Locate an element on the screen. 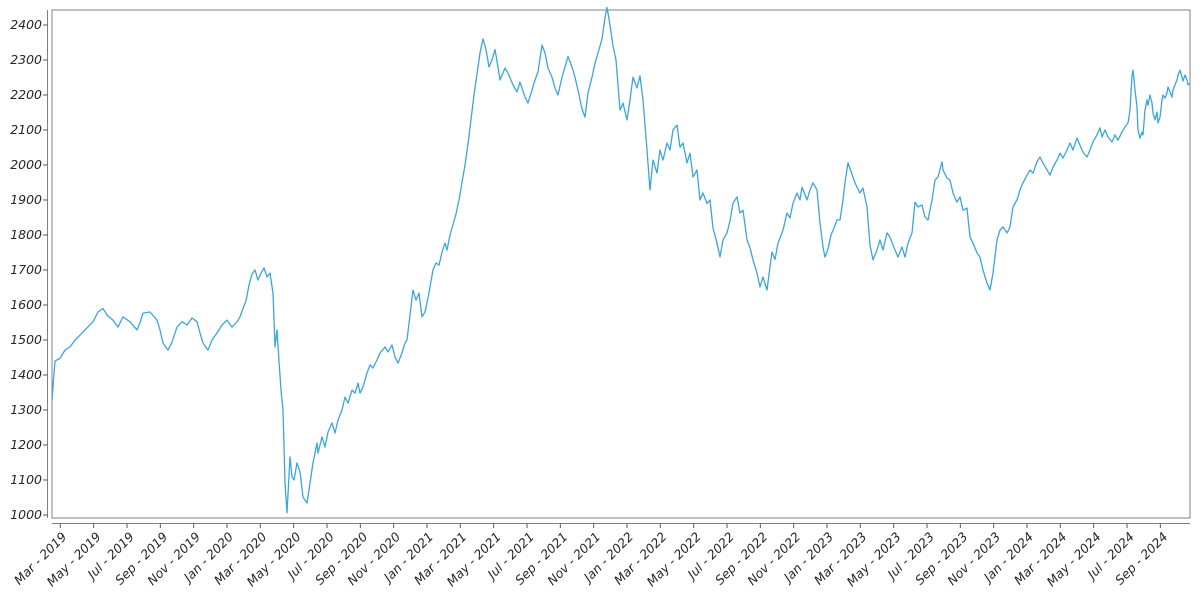 This screenshot has height=600, width=1200. y-tick-label: 1400 is located at coordinates (26, 374).